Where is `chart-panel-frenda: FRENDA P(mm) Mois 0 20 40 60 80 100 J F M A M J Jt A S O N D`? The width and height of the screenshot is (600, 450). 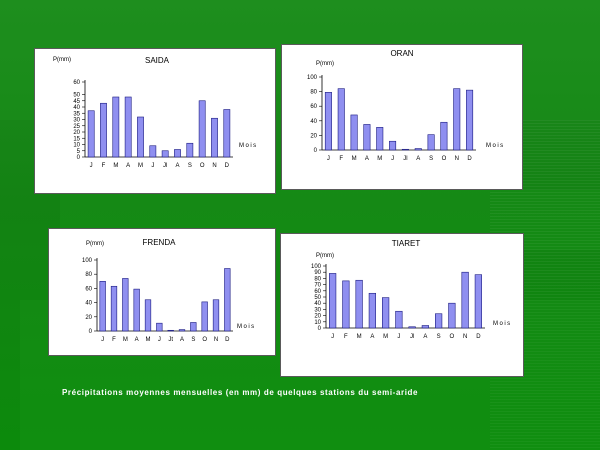
chart-panel-frenda: FRENDA P(mm) Mois 0 20 40 60 80 100 J F M A M J Jt A S O N D is located at coordinates (162, 292).